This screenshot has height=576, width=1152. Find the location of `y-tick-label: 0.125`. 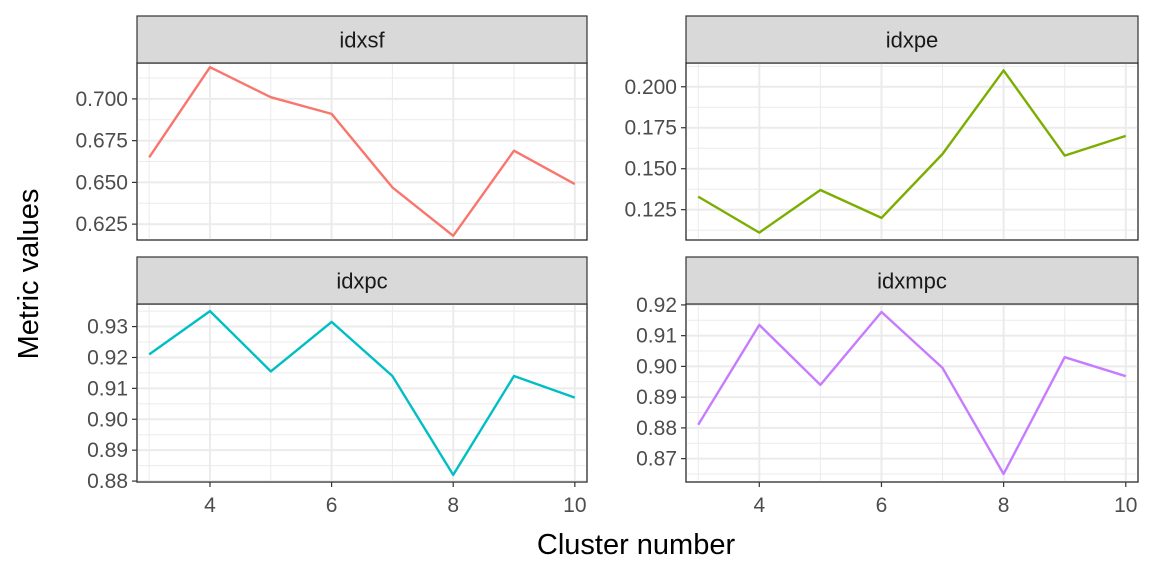

y-tick-label: 0.125 is located at coordinates (650, 210).